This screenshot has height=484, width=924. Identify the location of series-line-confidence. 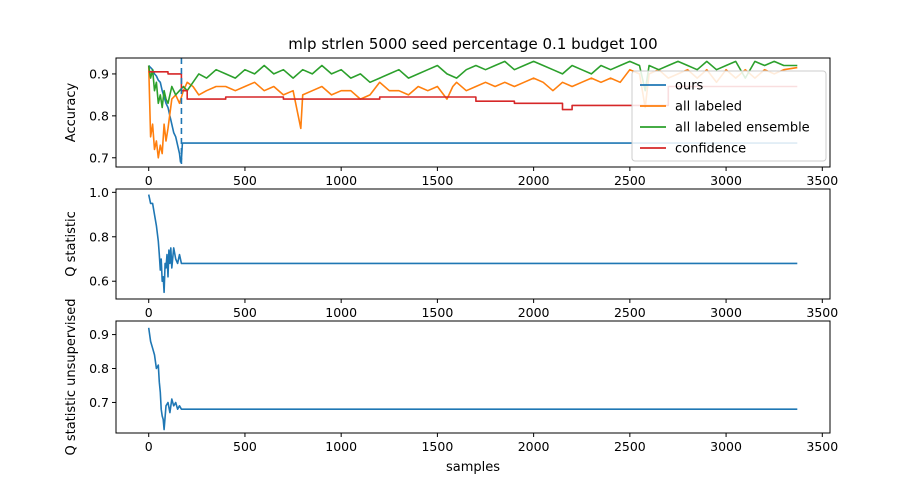
(473, 91).